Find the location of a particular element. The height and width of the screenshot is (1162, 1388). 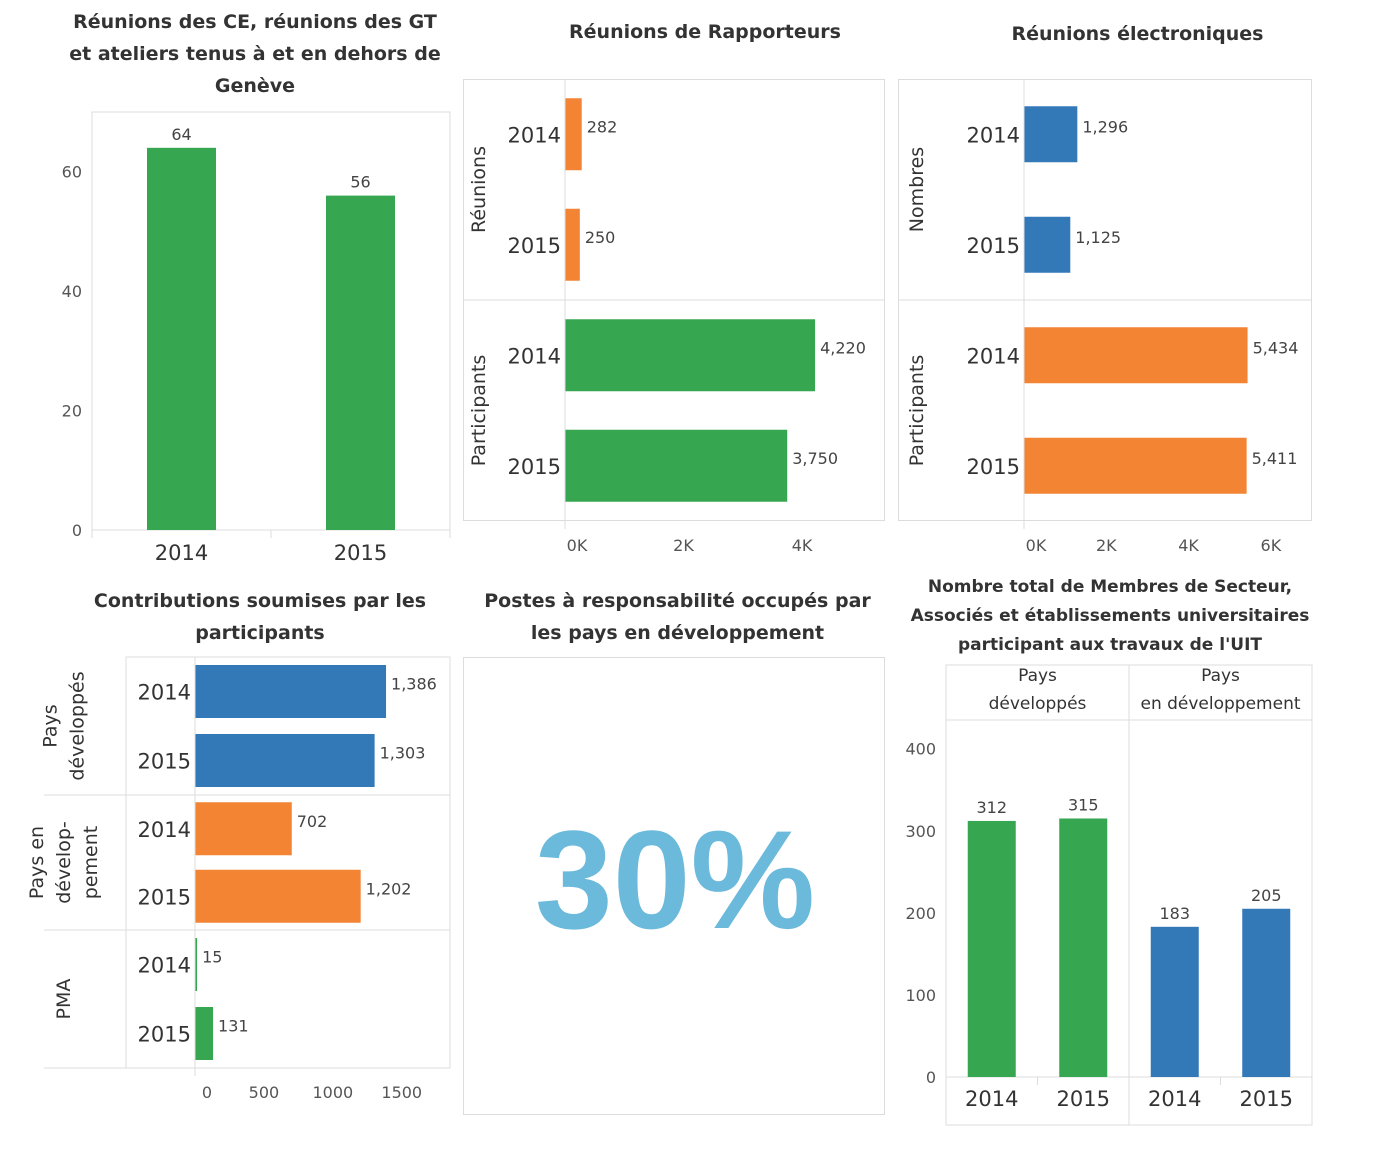

chart1-ytick-label: 40 is located at coordinates (72, 291).